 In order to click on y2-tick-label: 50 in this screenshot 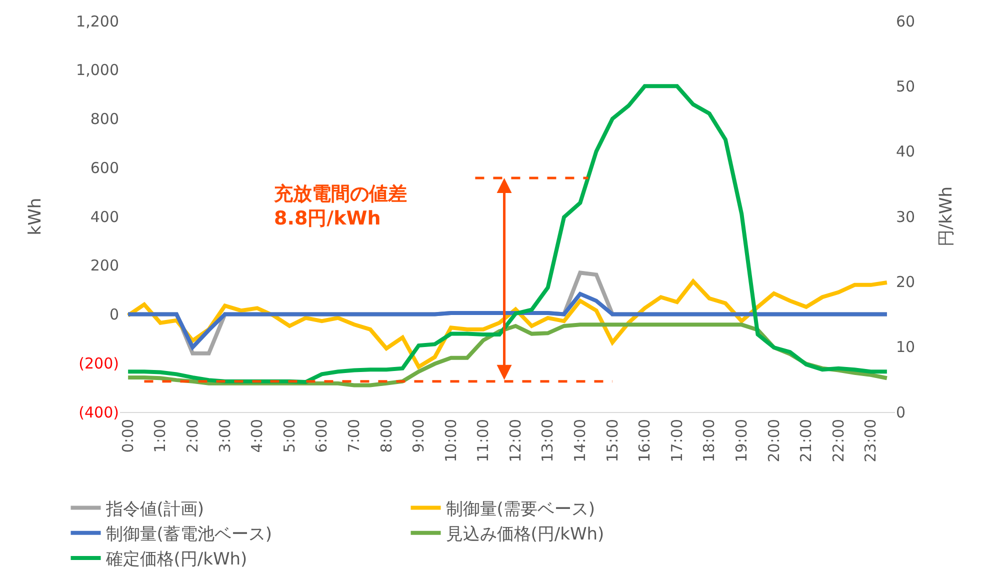, I will do `click(906, 86)`.